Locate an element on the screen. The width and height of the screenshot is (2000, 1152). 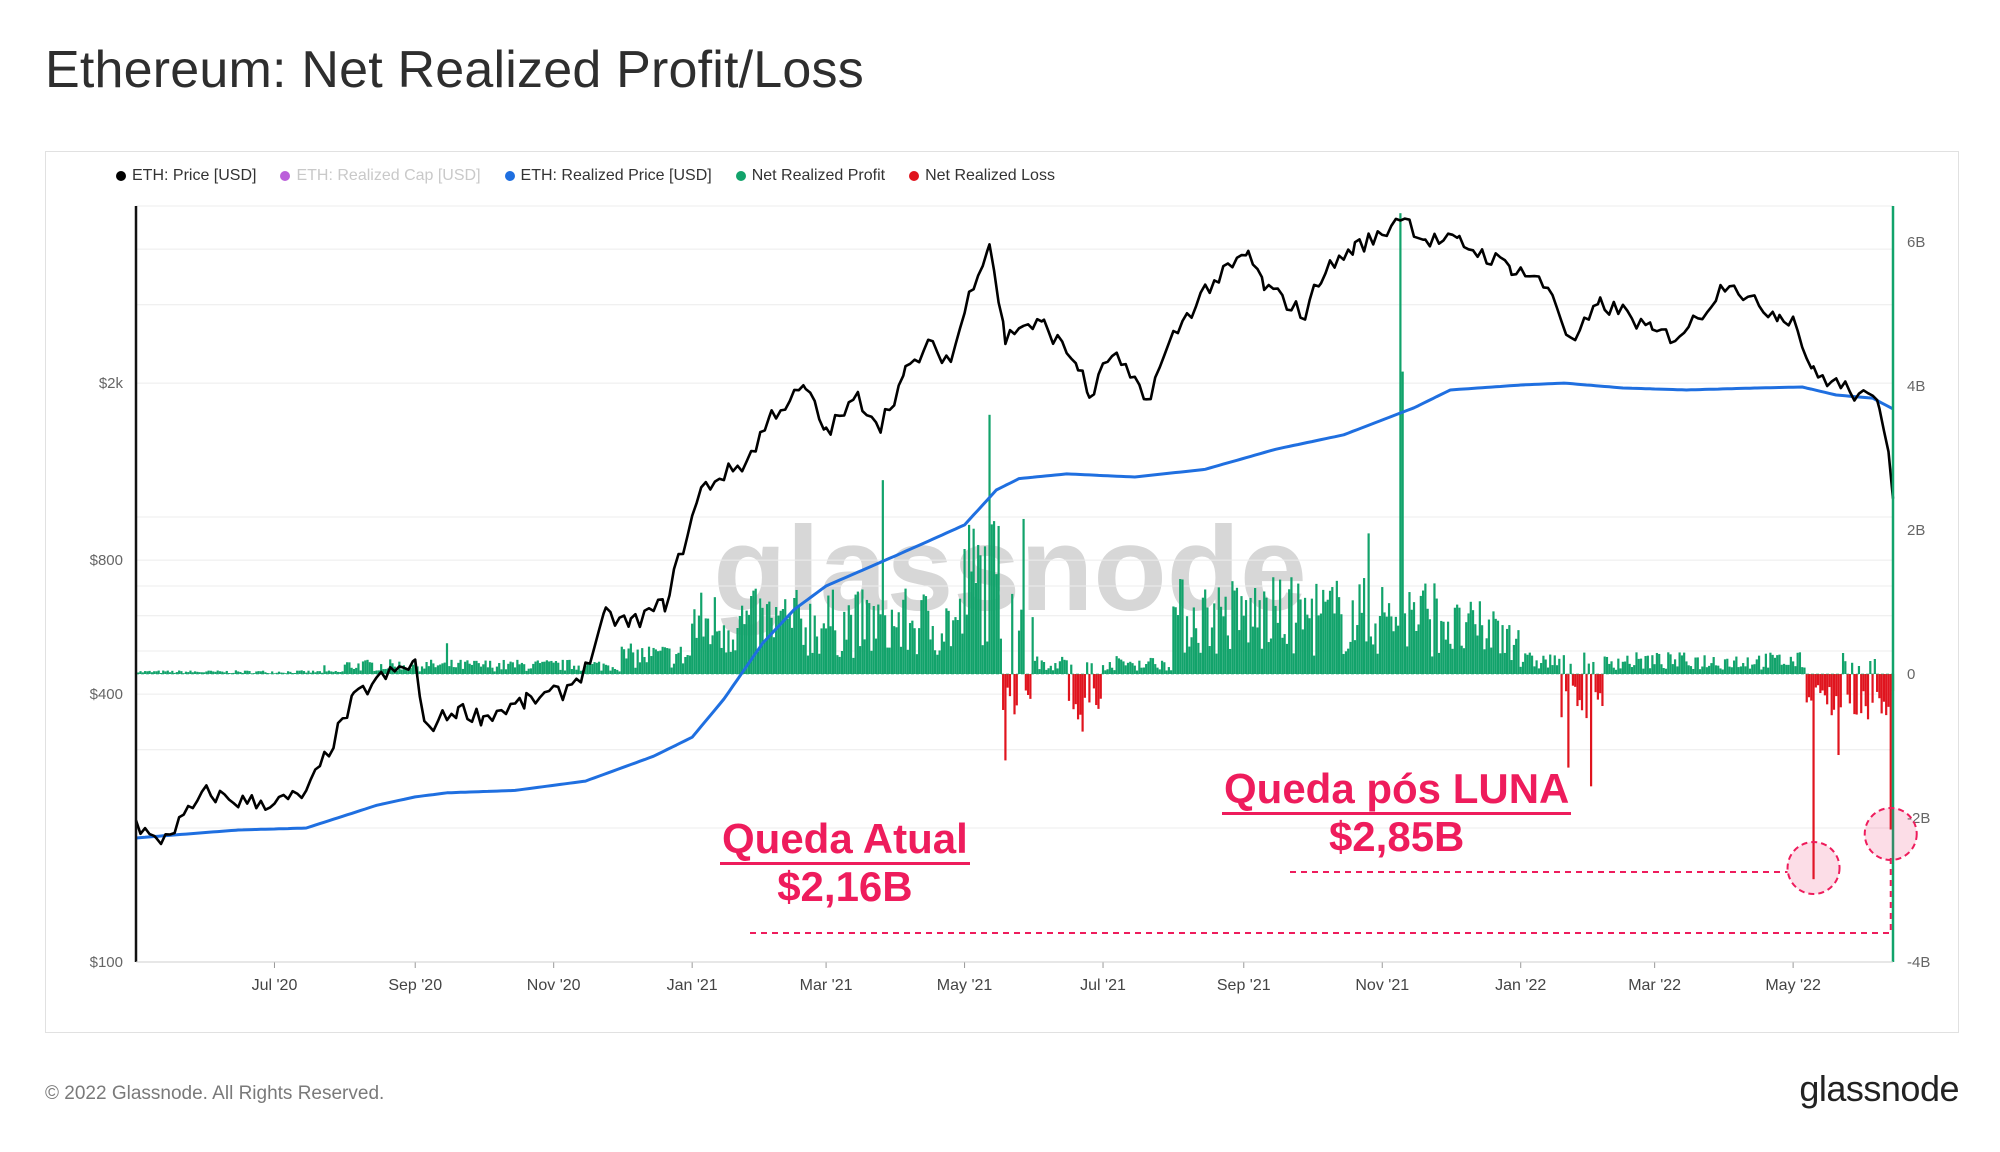
legend-item-realized-price: ETH: Realized Price [USD] is located at coordinates (608, 176).